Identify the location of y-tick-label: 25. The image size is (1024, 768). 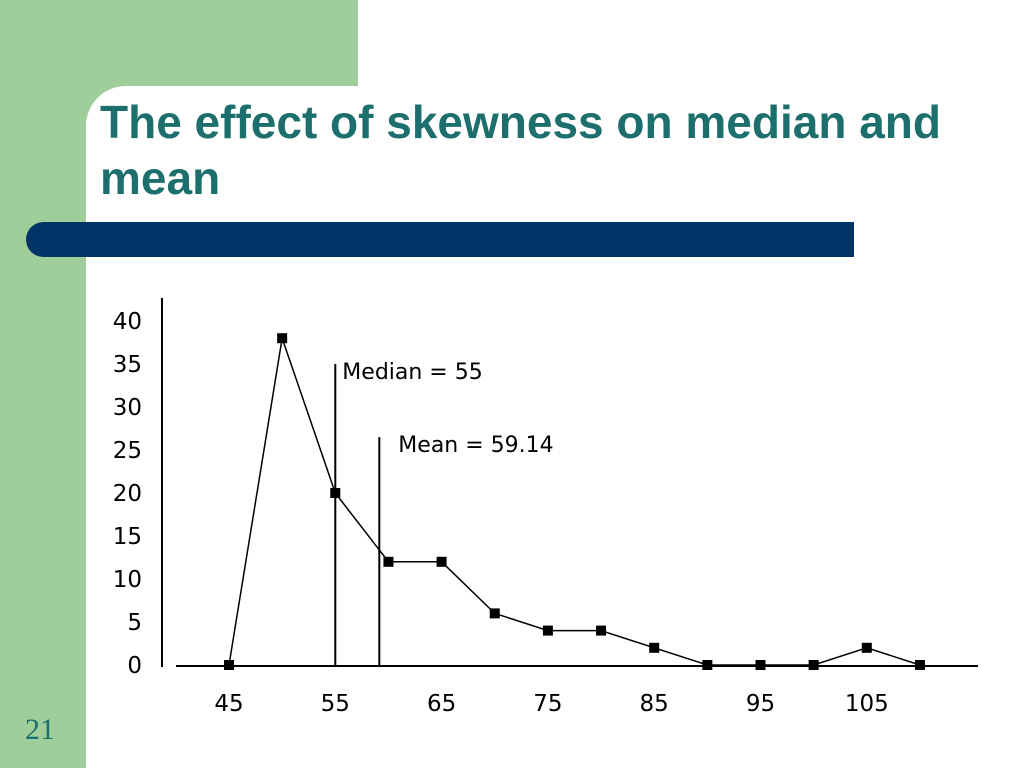
(127, 451).